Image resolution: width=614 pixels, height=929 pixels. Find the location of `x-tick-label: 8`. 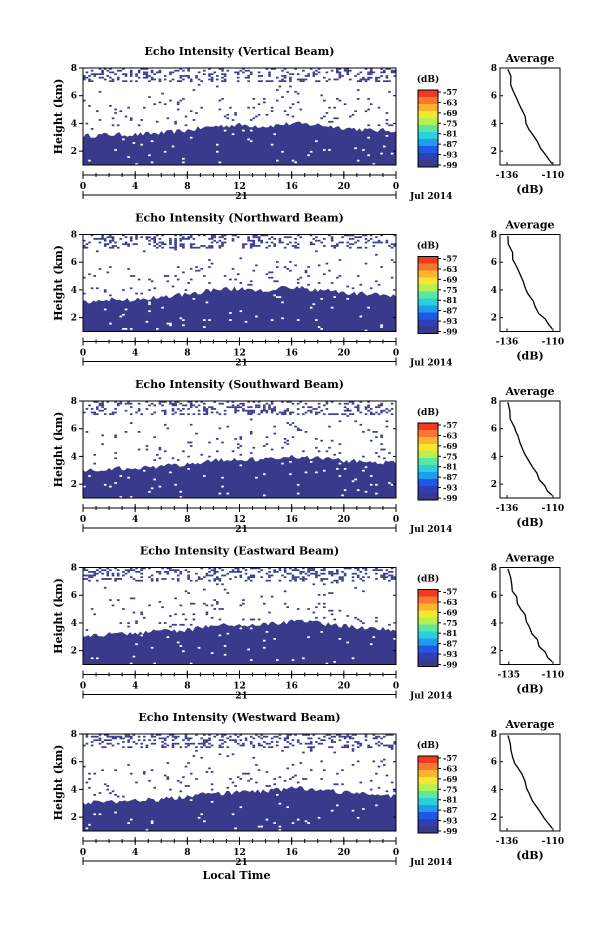

x-tick-label: 8 is located at coordinates (187, 687).